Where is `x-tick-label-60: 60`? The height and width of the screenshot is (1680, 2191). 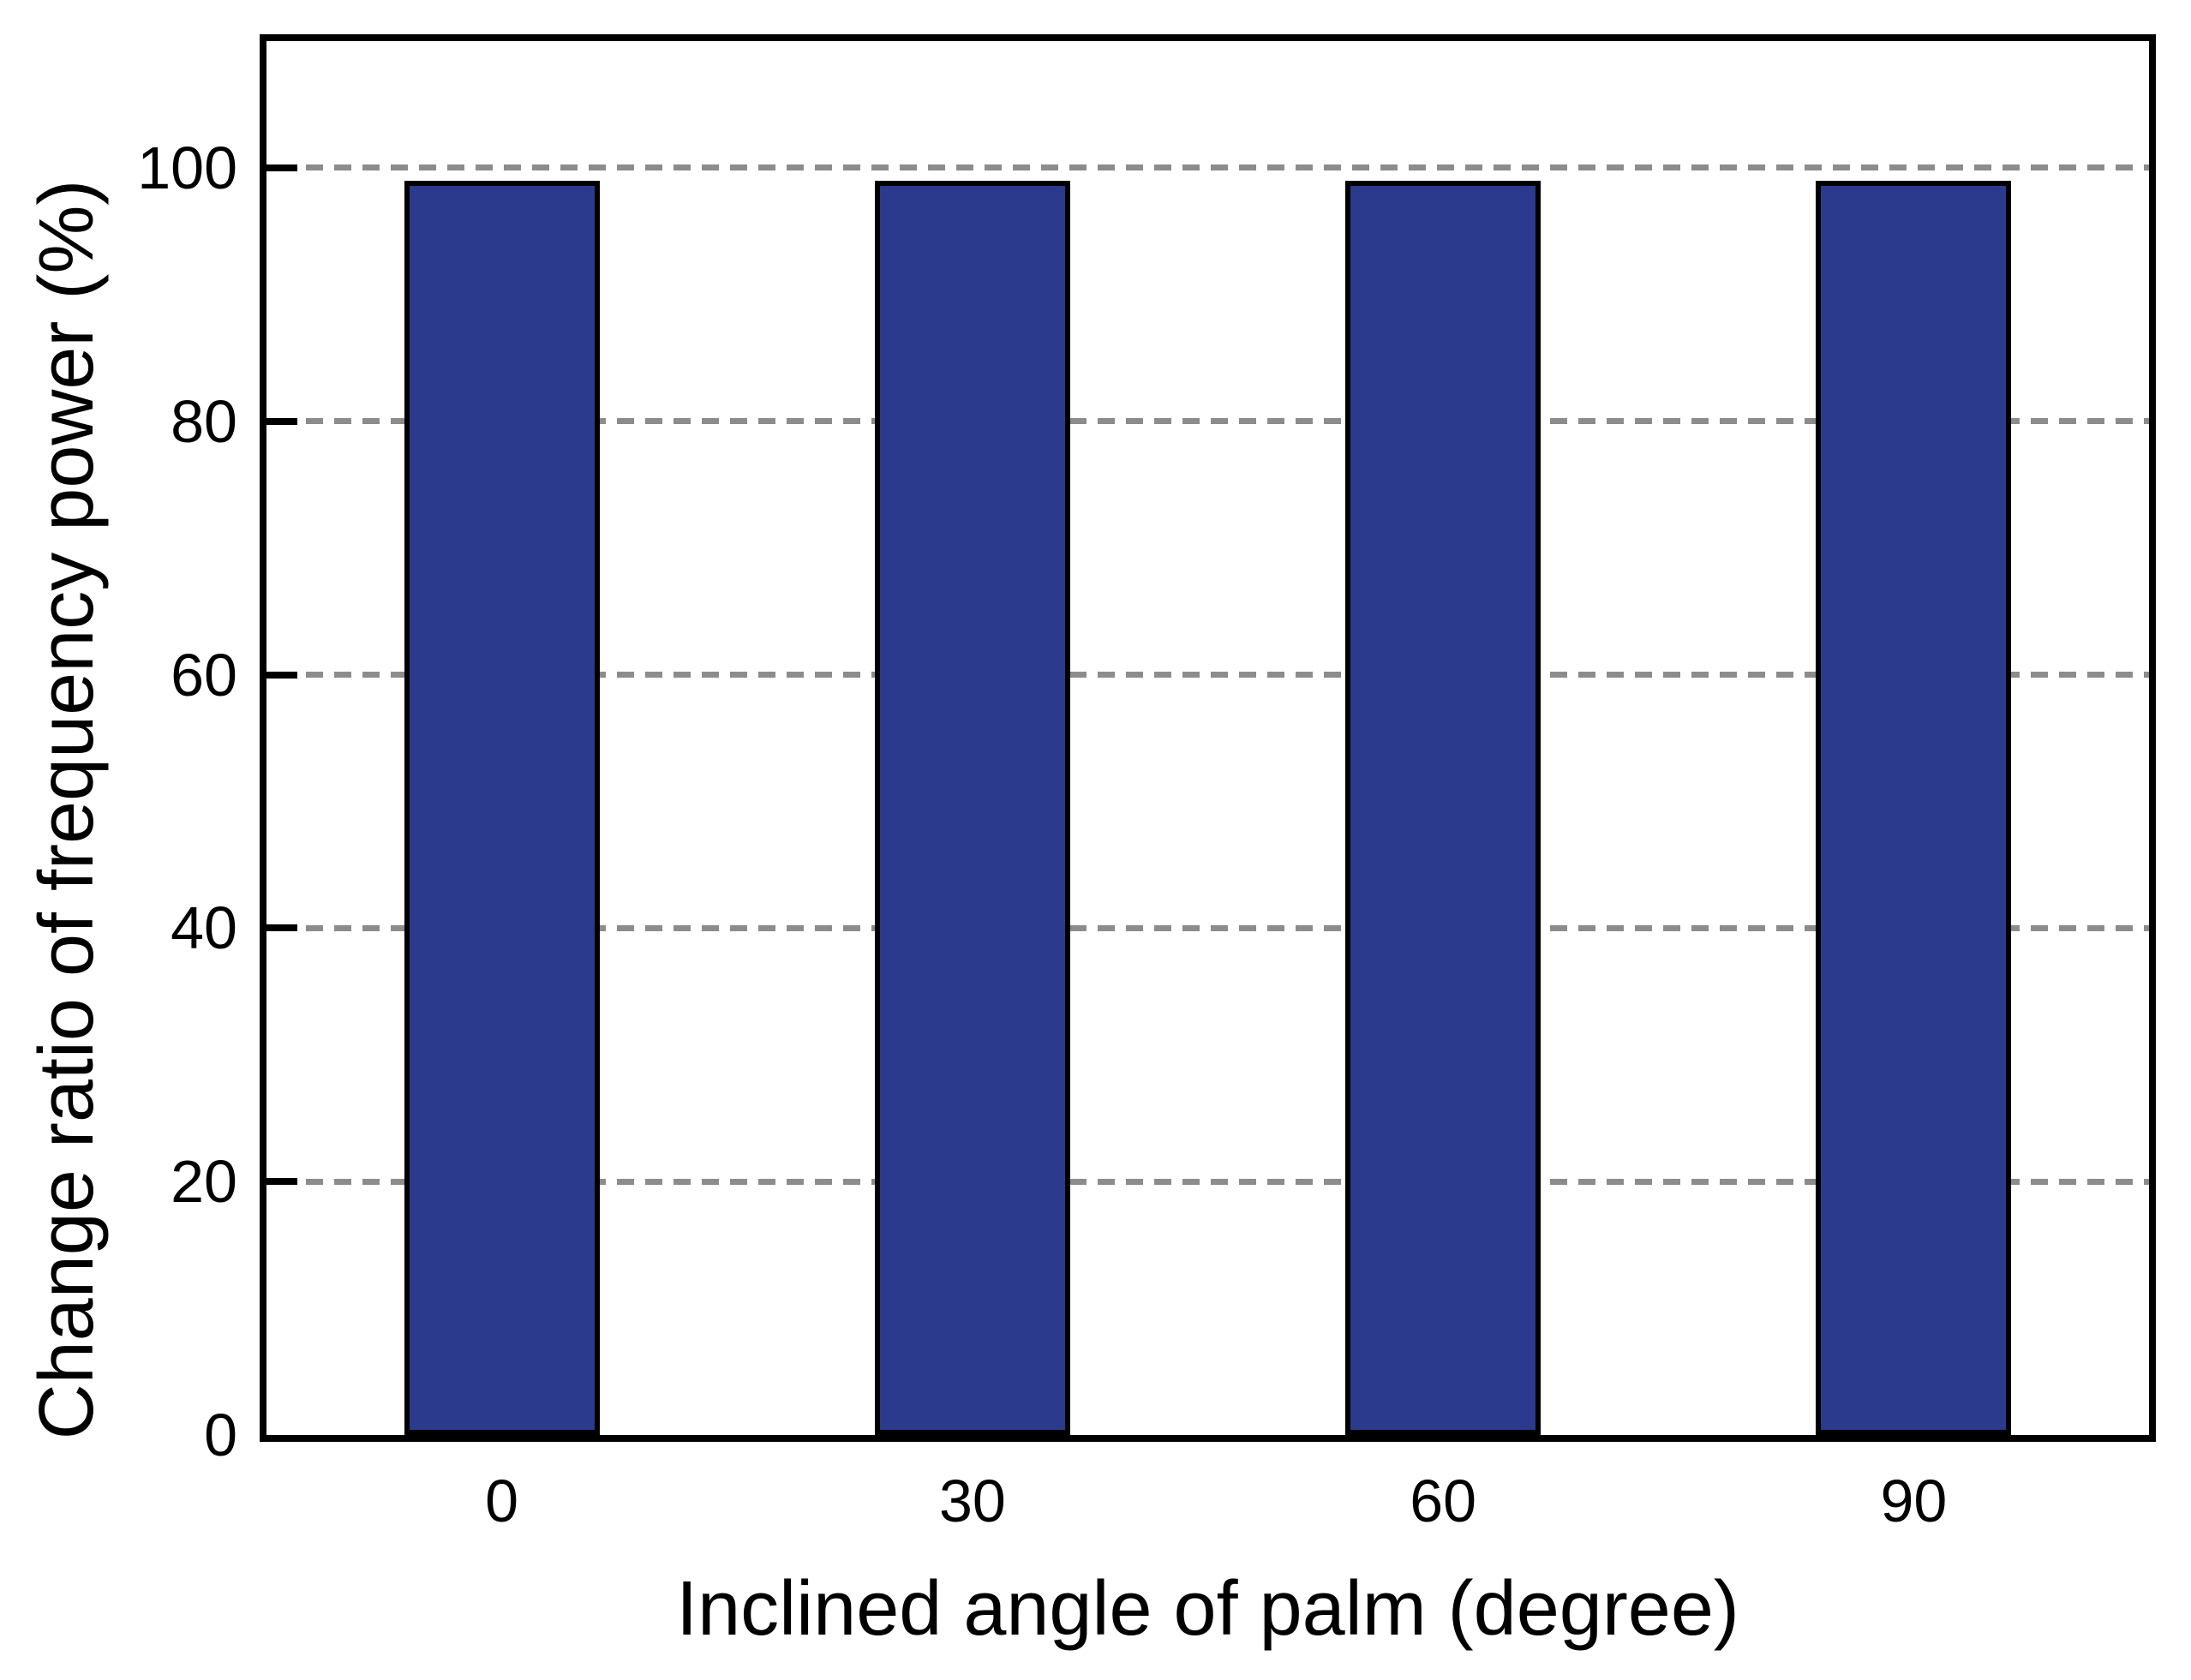 x-tick-label-60: 60 is located at coordinates (1443, 1501).